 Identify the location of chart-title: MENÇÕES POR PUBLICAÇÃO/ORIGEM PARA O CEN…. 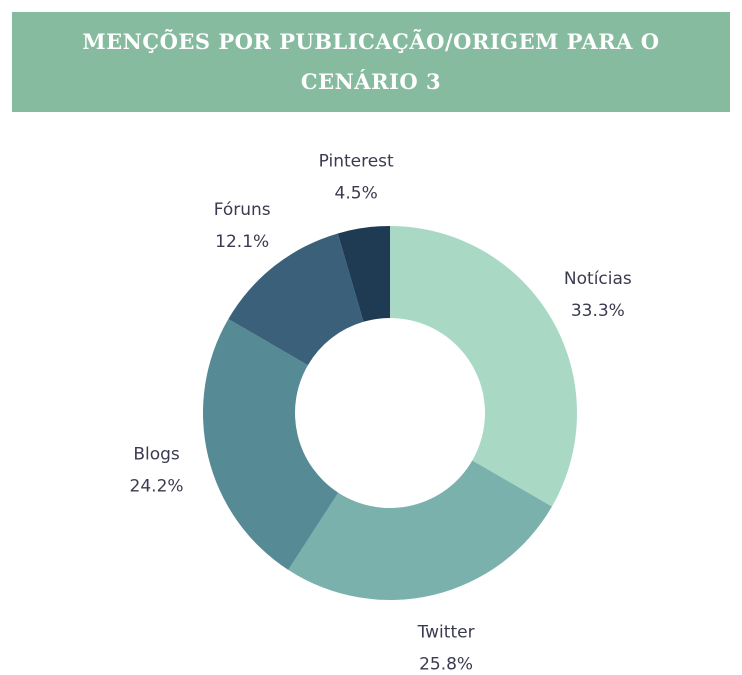
(371, 61).